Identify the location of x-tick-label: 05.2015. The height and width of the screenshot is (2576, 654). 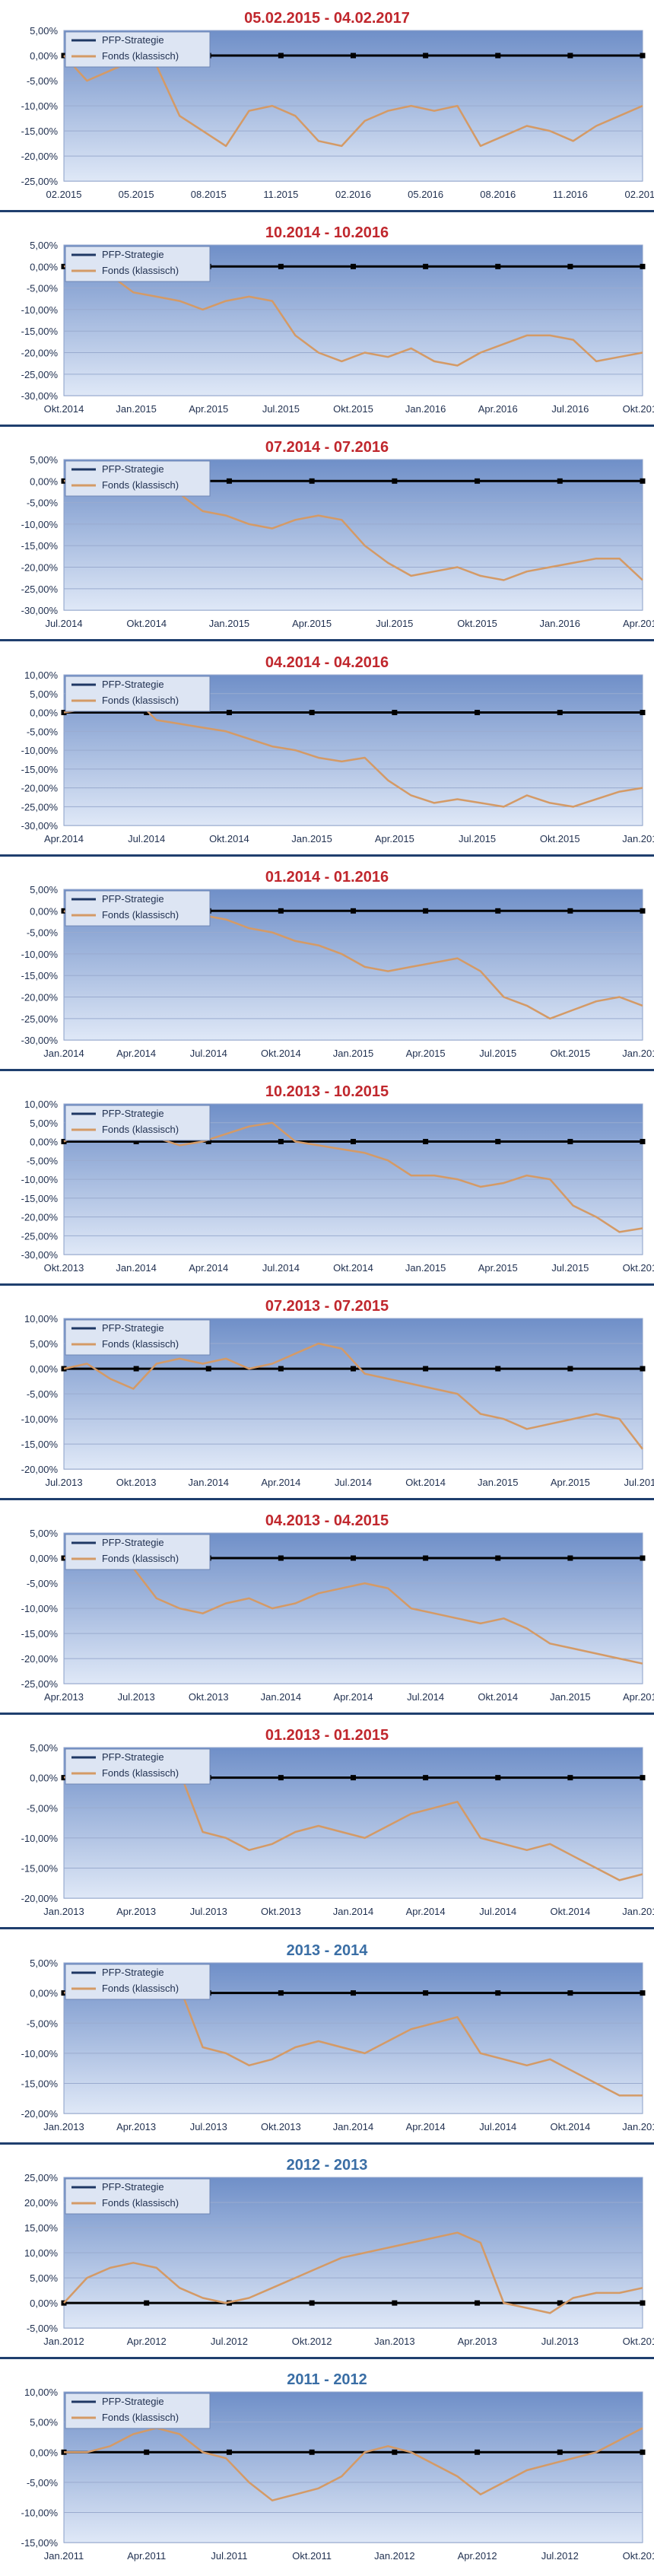
(136, 194).